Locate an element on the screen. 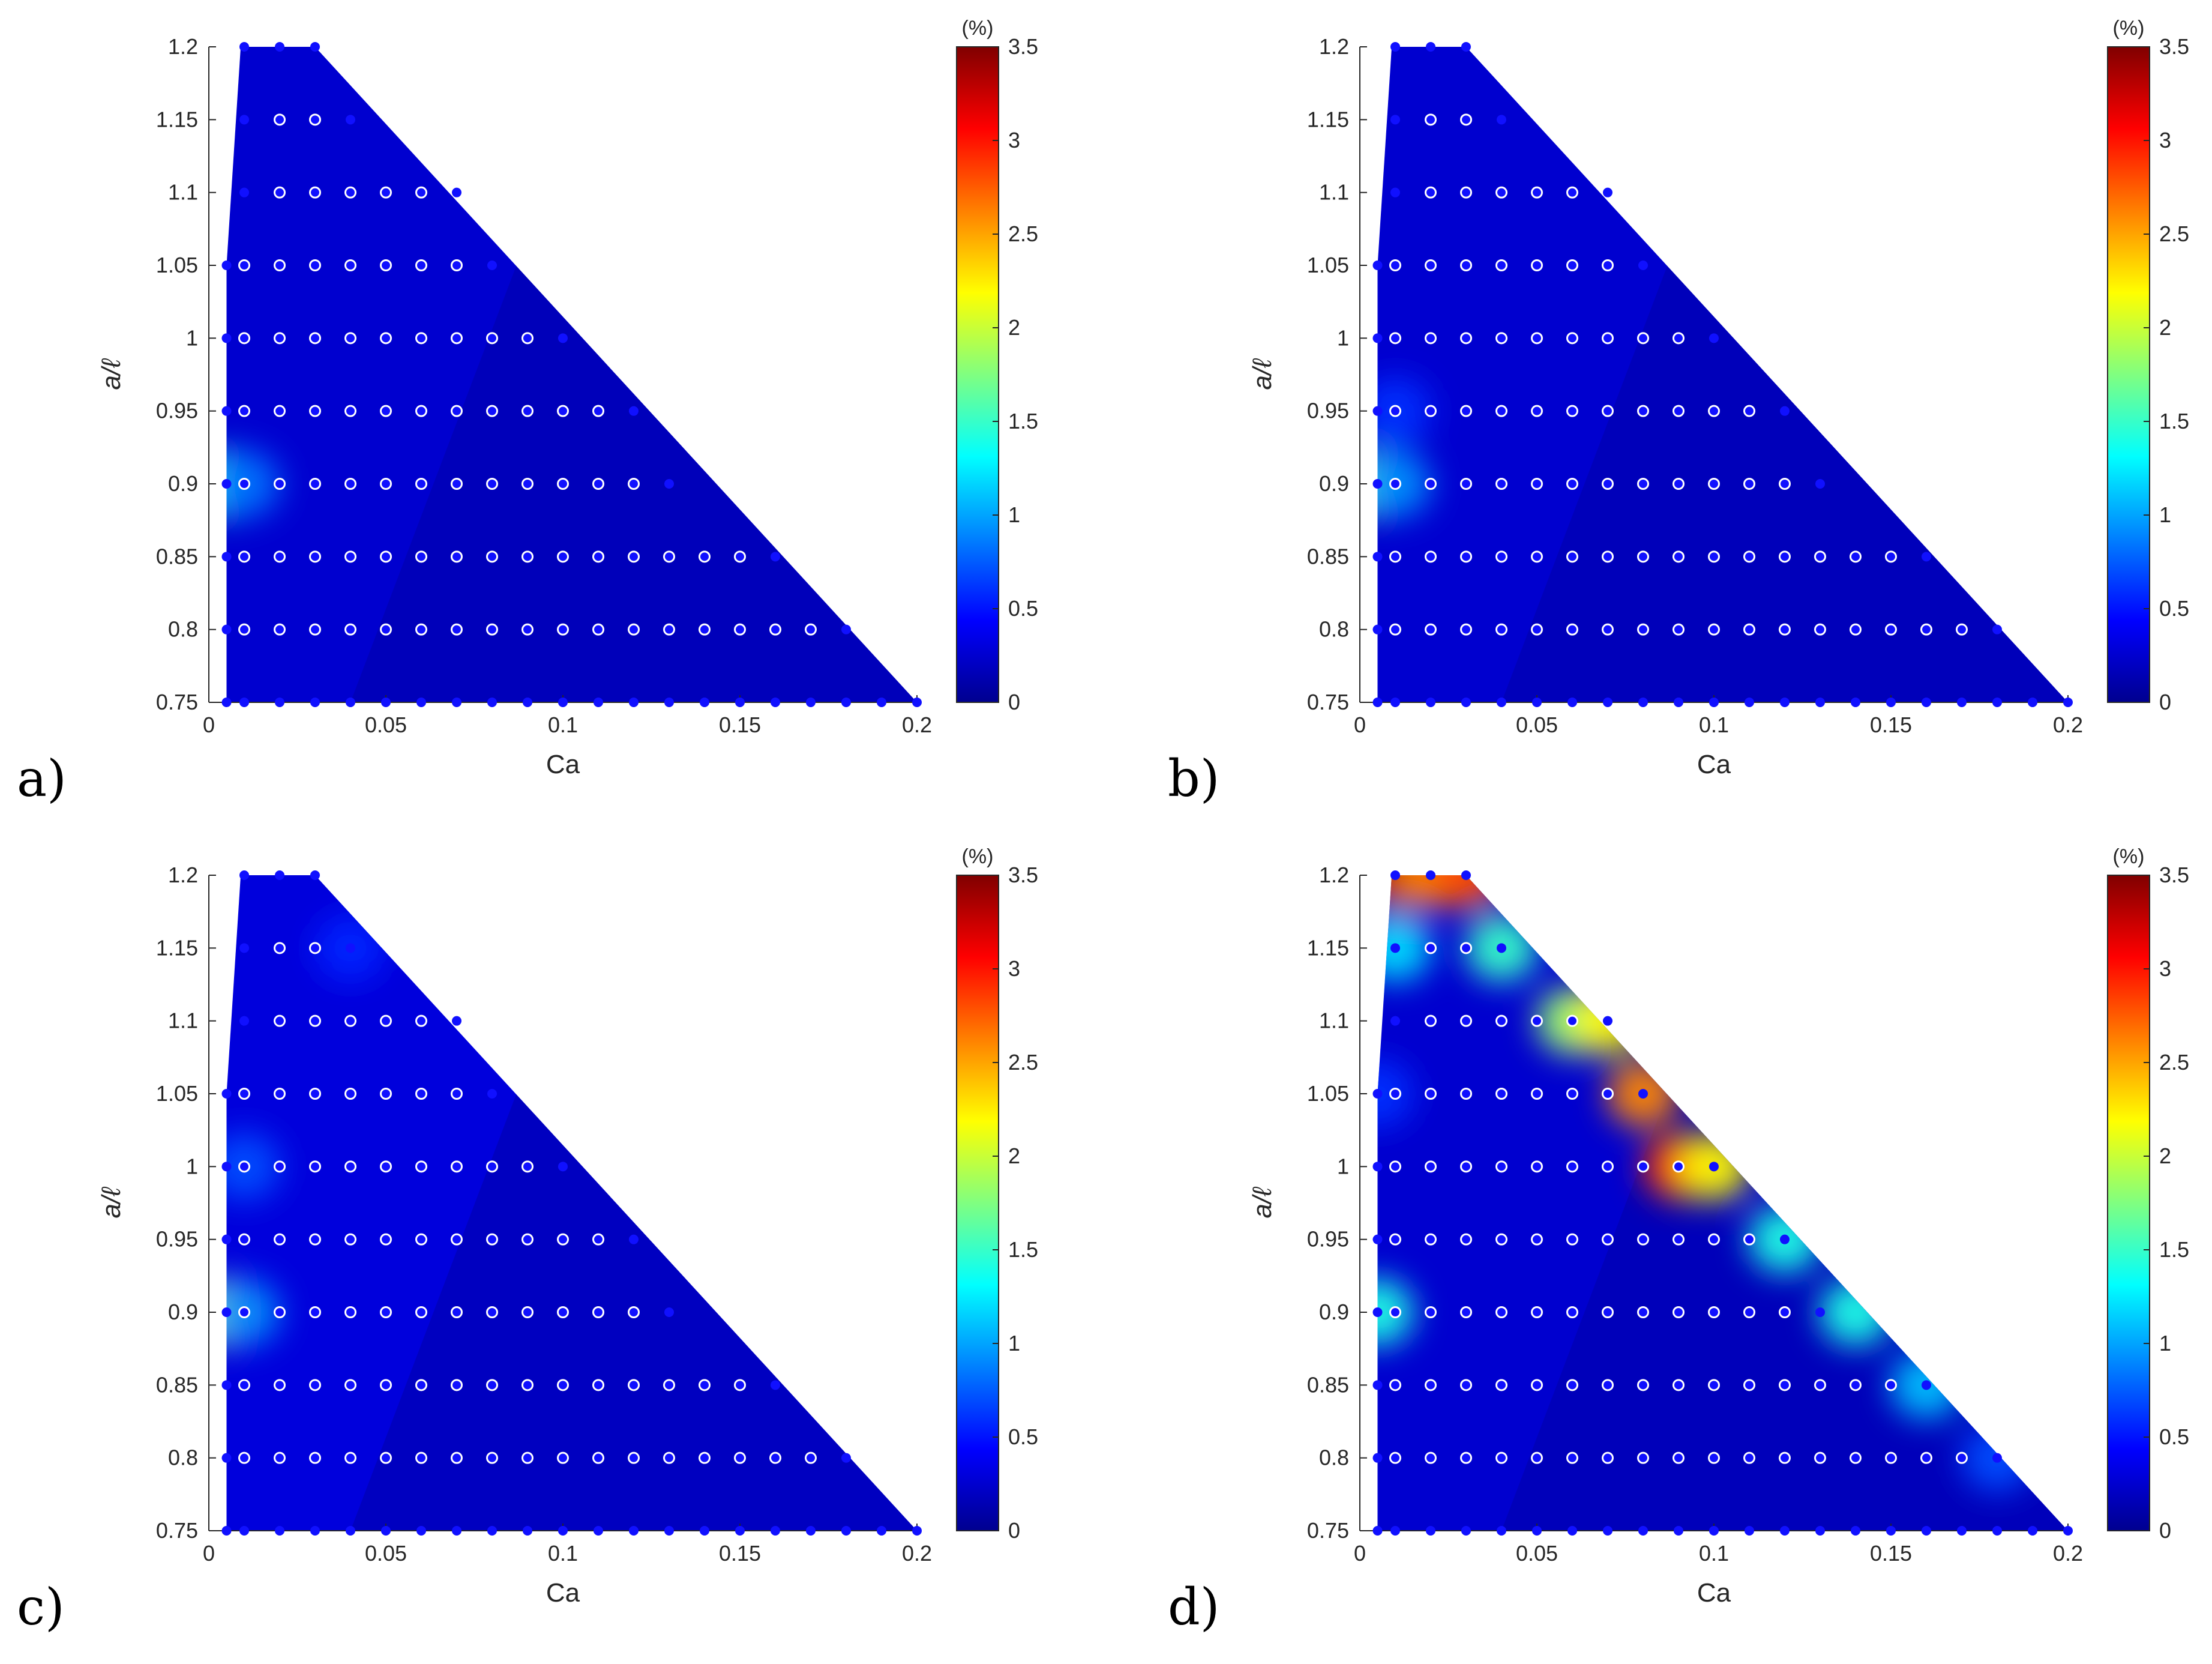 This screenshot has width=2212, height=1664. heatmap-field is located at coordinates (571, 1203).